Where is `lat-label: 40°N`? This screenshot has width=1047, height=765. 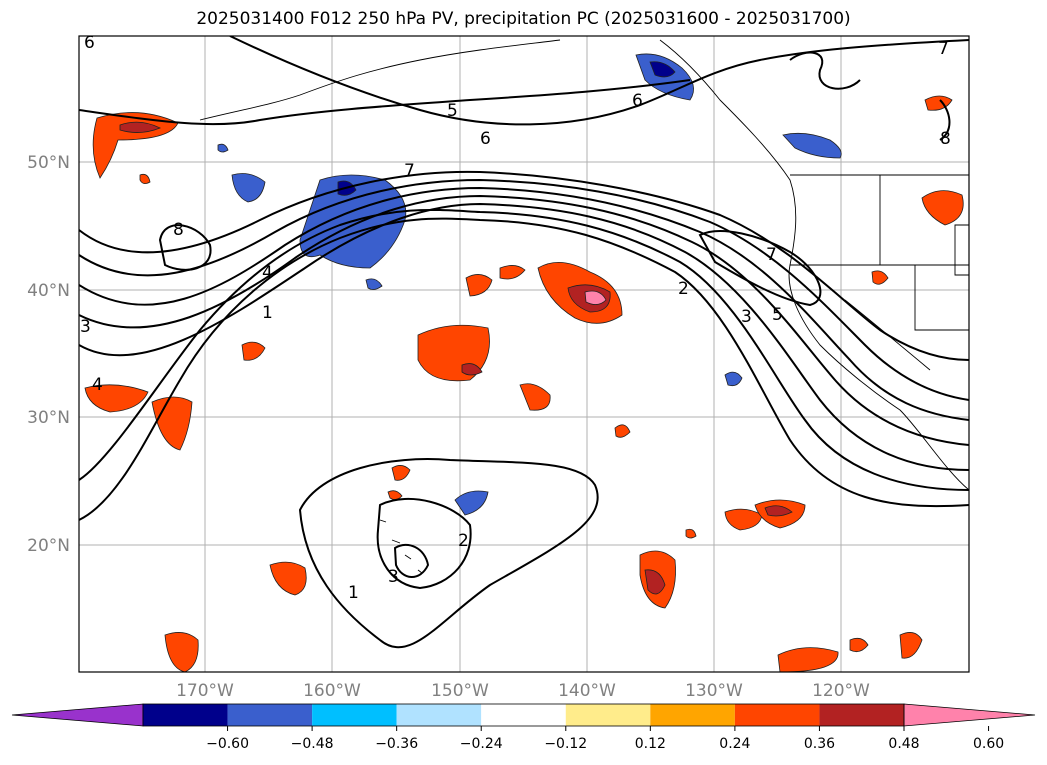 lat-label: 40°N is located at coordinates (48, 291).